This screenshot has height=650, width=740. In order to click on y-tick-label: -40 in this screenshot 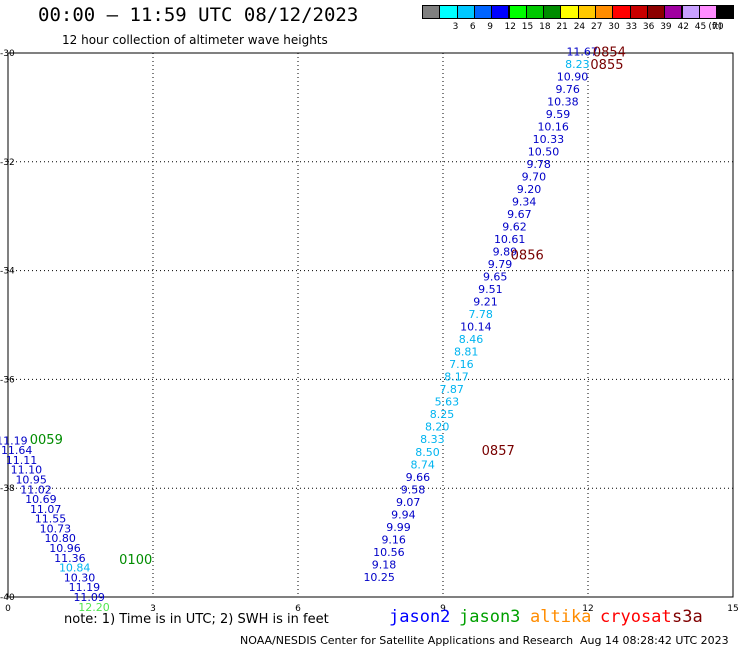, I will do `click(7, 598)`.